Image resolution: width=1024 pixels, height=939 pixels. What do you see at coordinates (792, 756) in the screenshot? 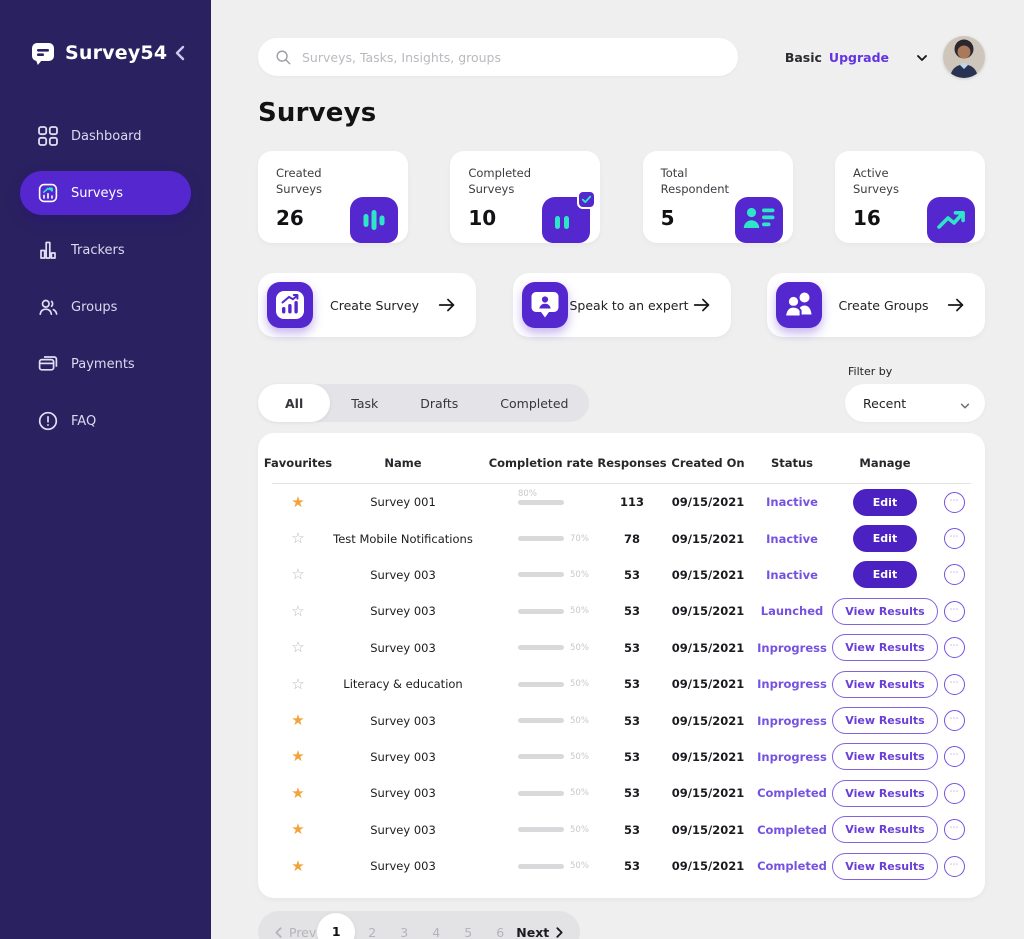
I see `status-text: Inprogress` at bounding box center [792, 756].